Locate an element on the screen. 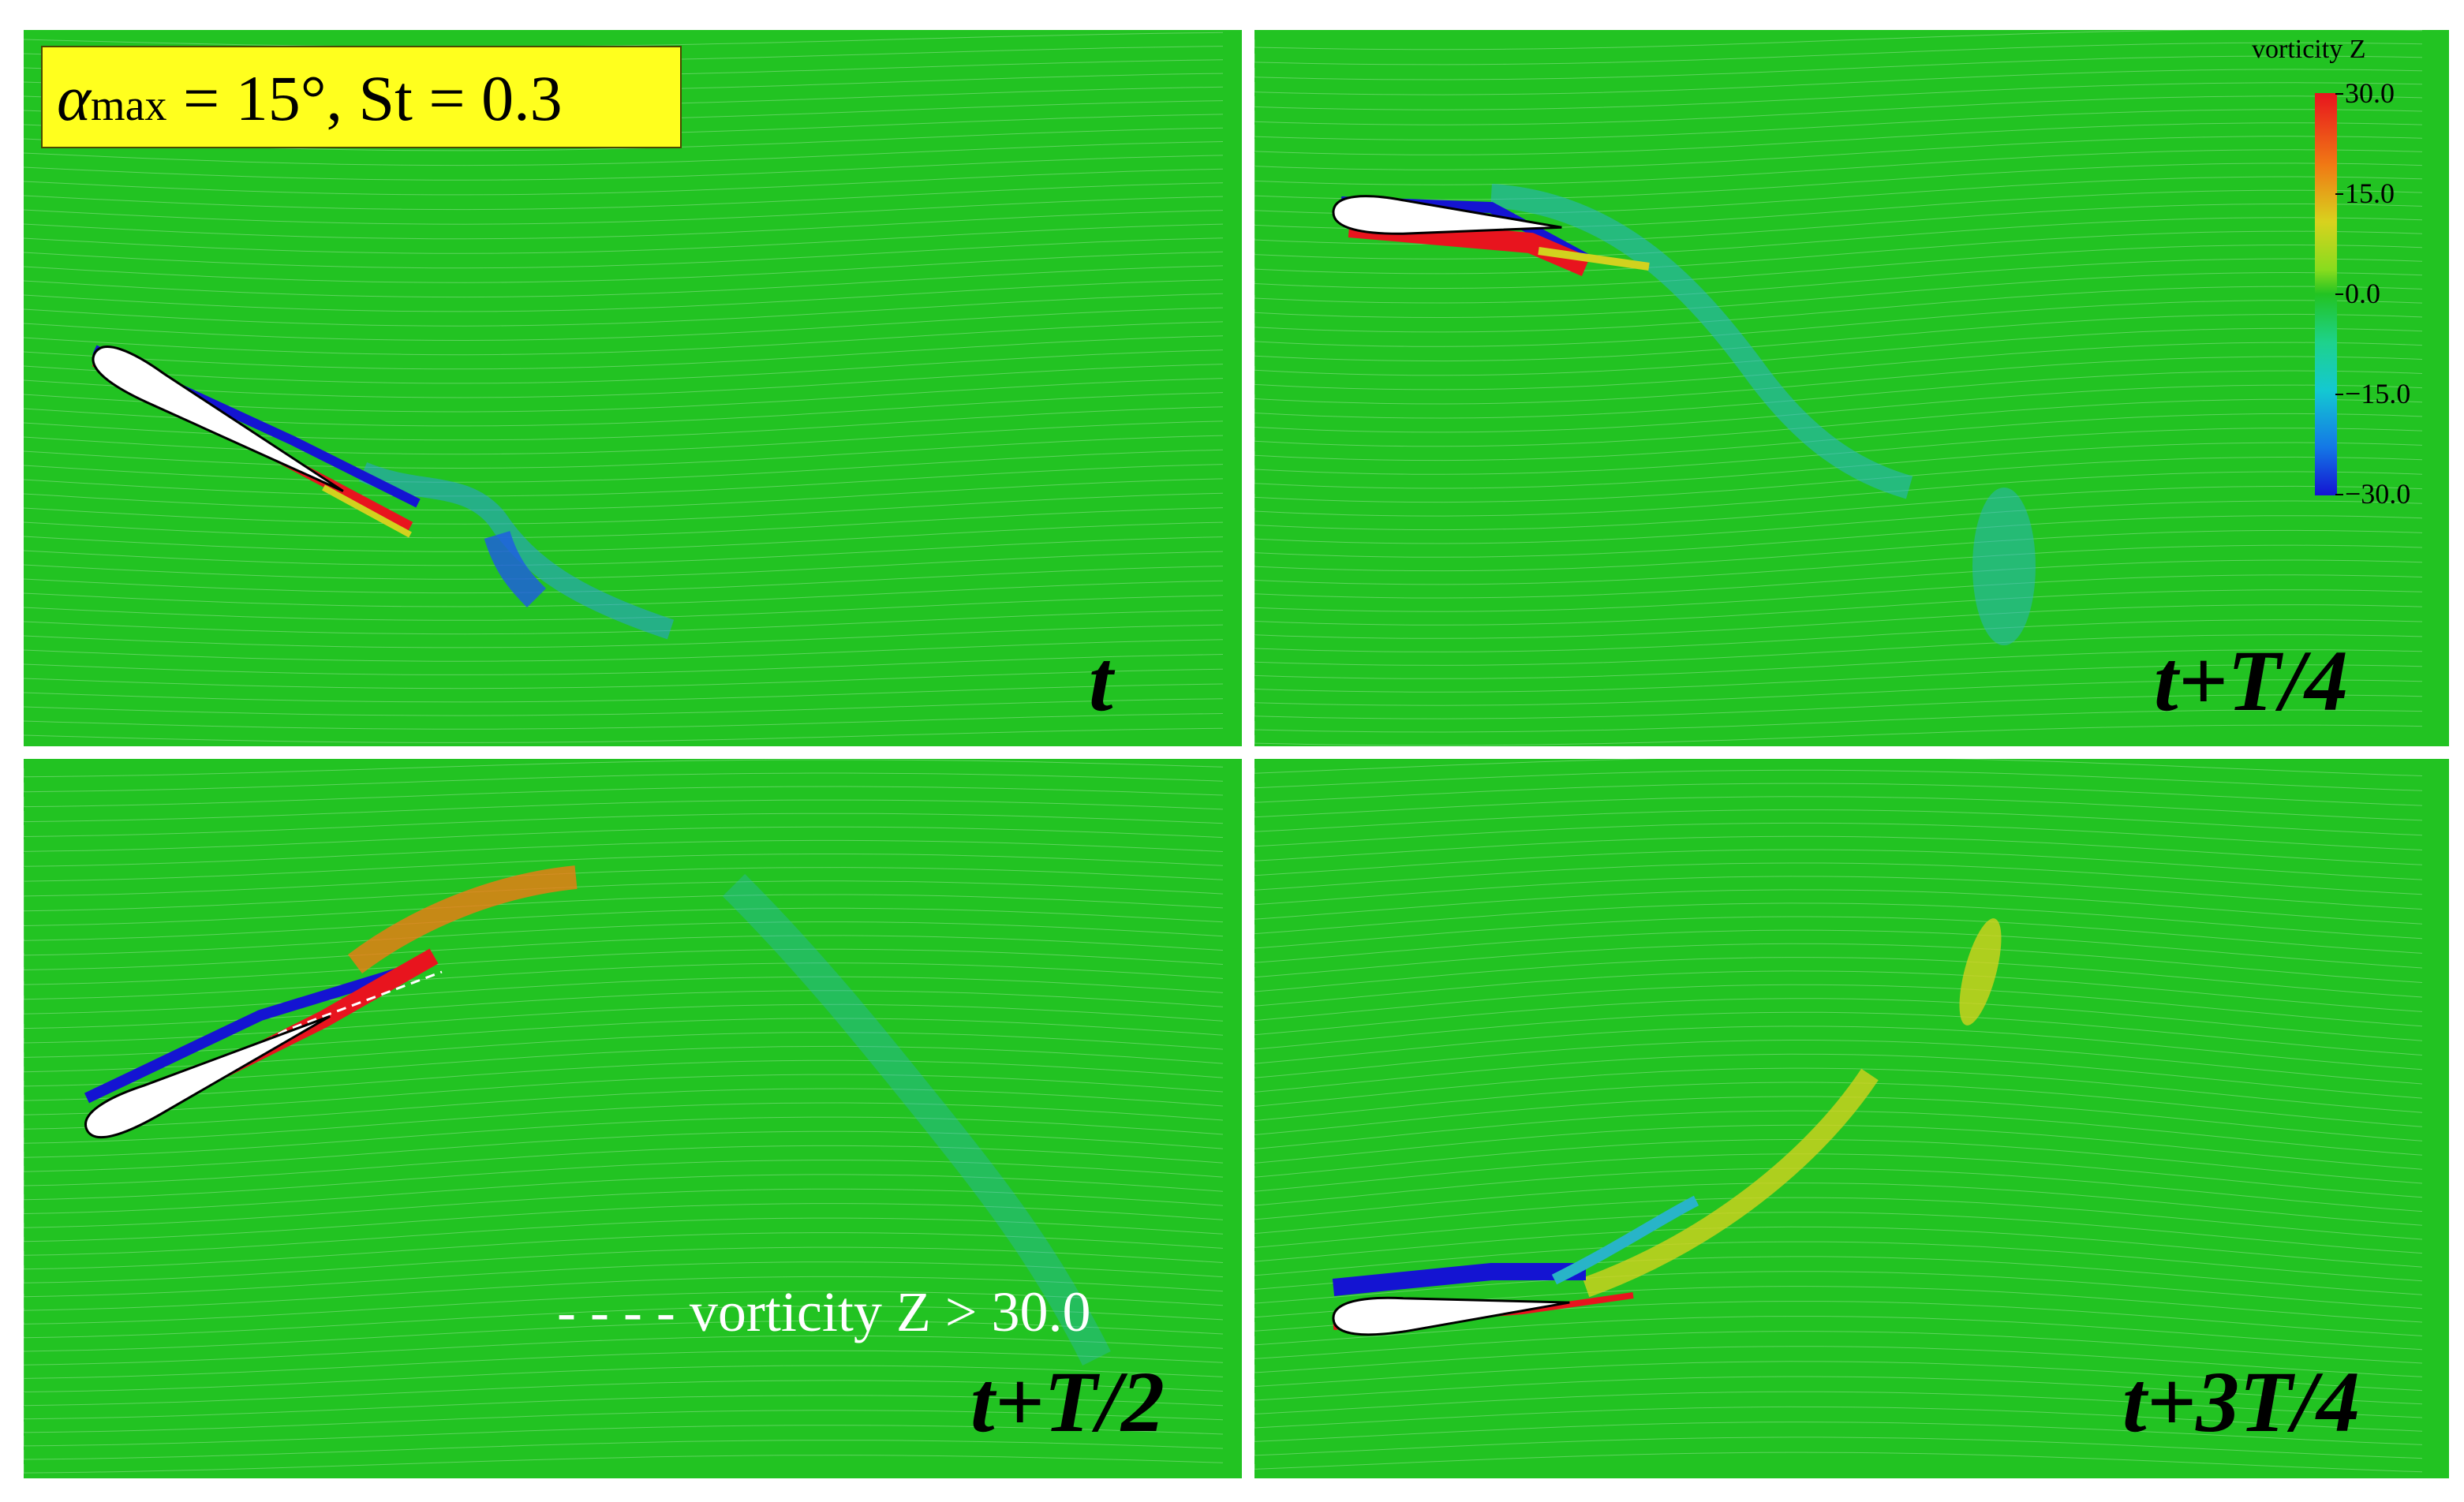 This screenshot has width=2464, height=1502. parameter-values: = 15°, St = 0.3 is located at coordinates (364, 98).